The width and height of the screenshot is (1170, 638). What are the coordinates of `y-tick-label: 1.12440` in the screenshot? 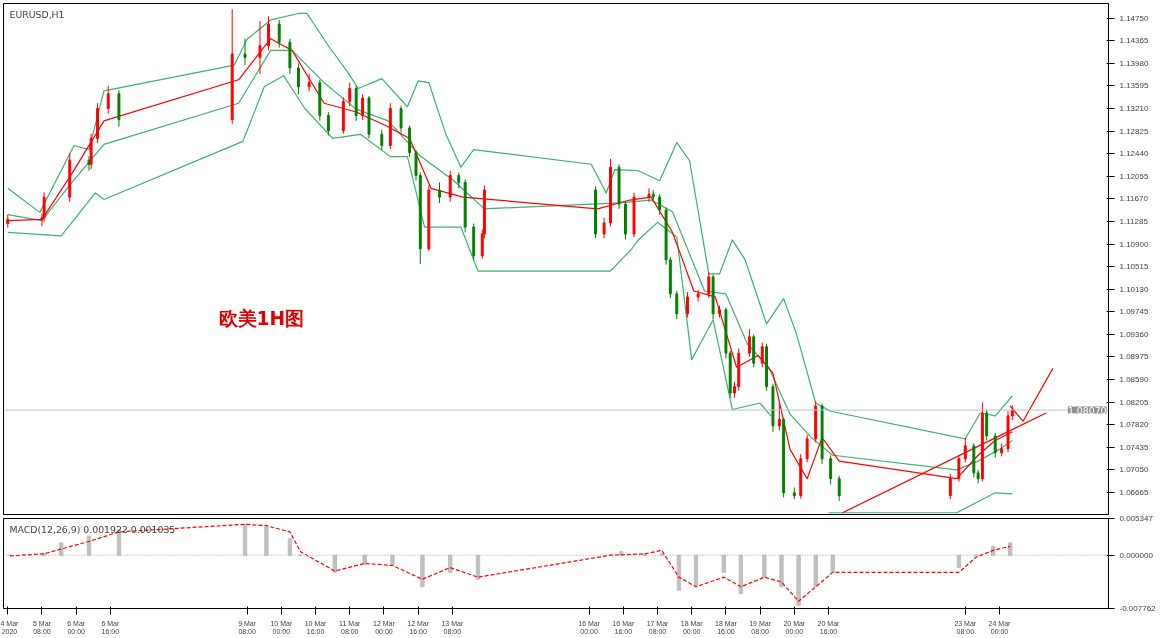 It's located at (1134, 154).